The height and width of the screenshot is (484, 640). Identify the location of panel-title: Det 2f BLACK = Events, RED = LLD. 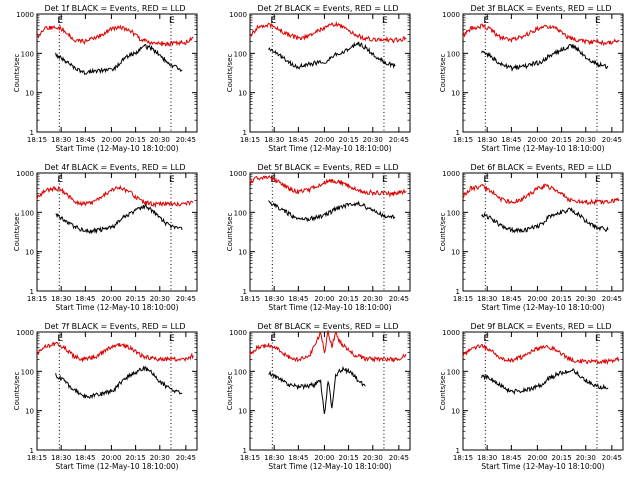
(327, 8).